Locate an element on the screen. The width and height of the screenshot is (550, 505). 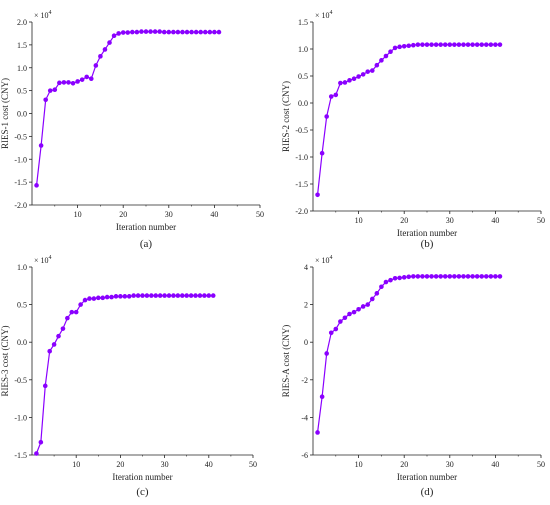
y-tick-label: 0.5 is located at coordinates (303, 76).